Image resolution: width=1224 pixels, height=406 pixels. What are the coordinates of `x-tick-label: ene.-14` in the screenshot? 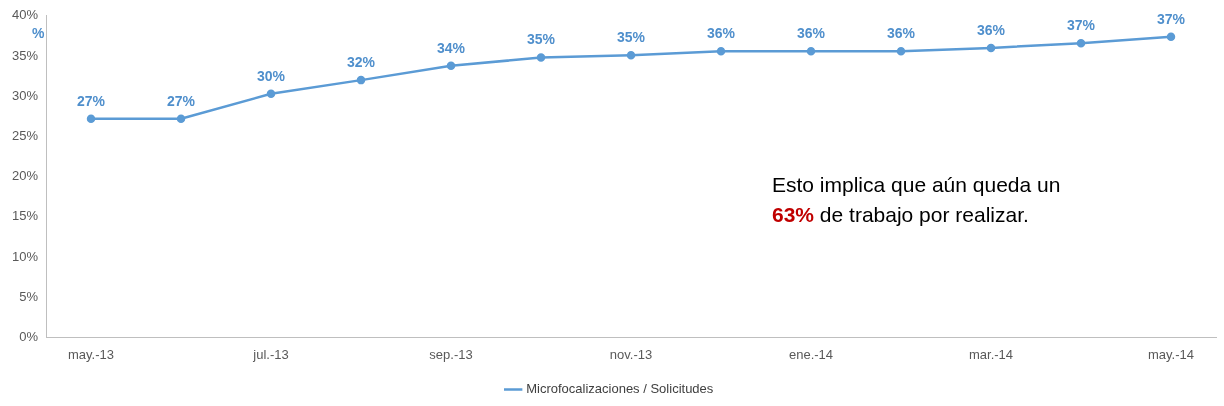 It's located at (811, 354).